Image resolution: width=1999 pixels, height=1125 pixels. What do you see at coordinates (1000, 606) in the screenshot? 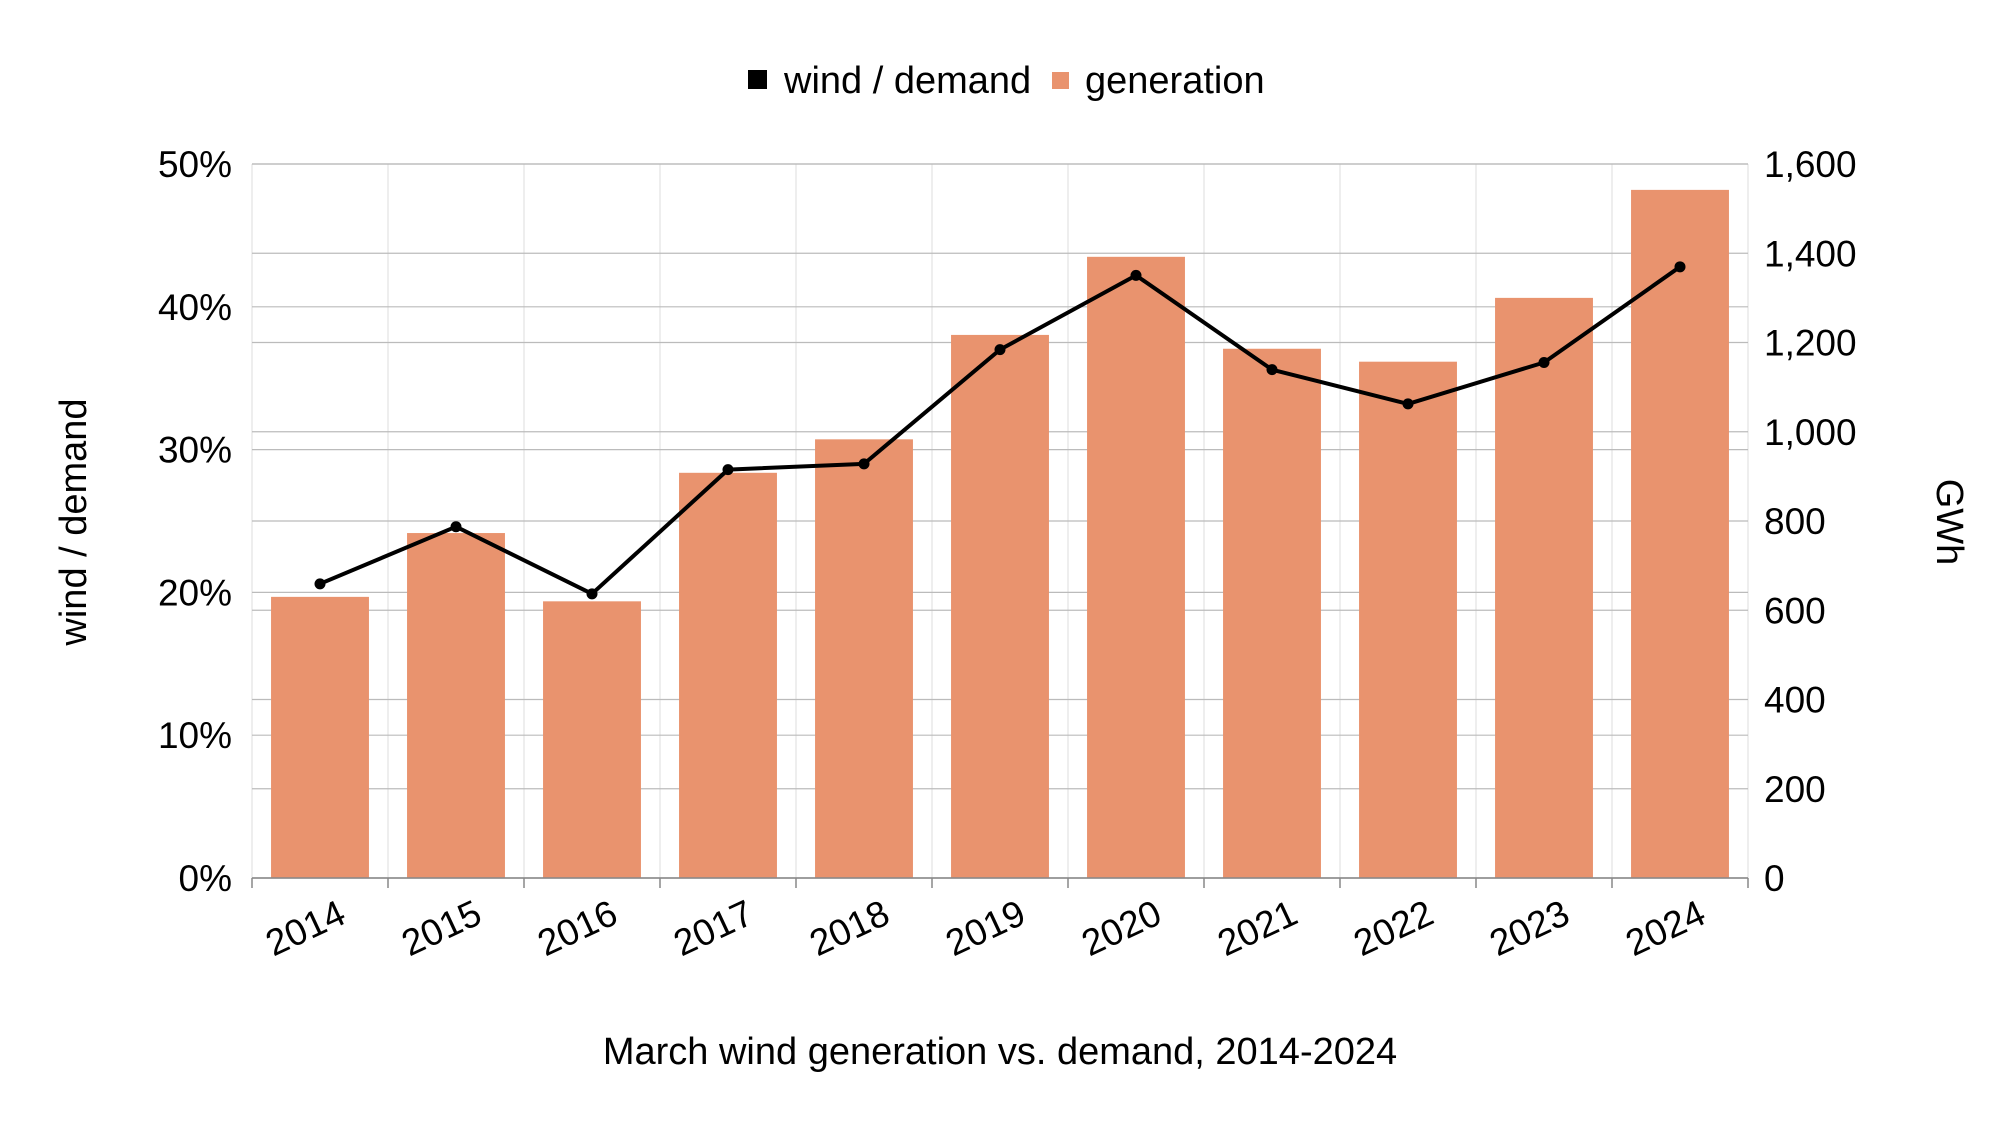
I see `bar-2019` at bounding box center [1000, 606].